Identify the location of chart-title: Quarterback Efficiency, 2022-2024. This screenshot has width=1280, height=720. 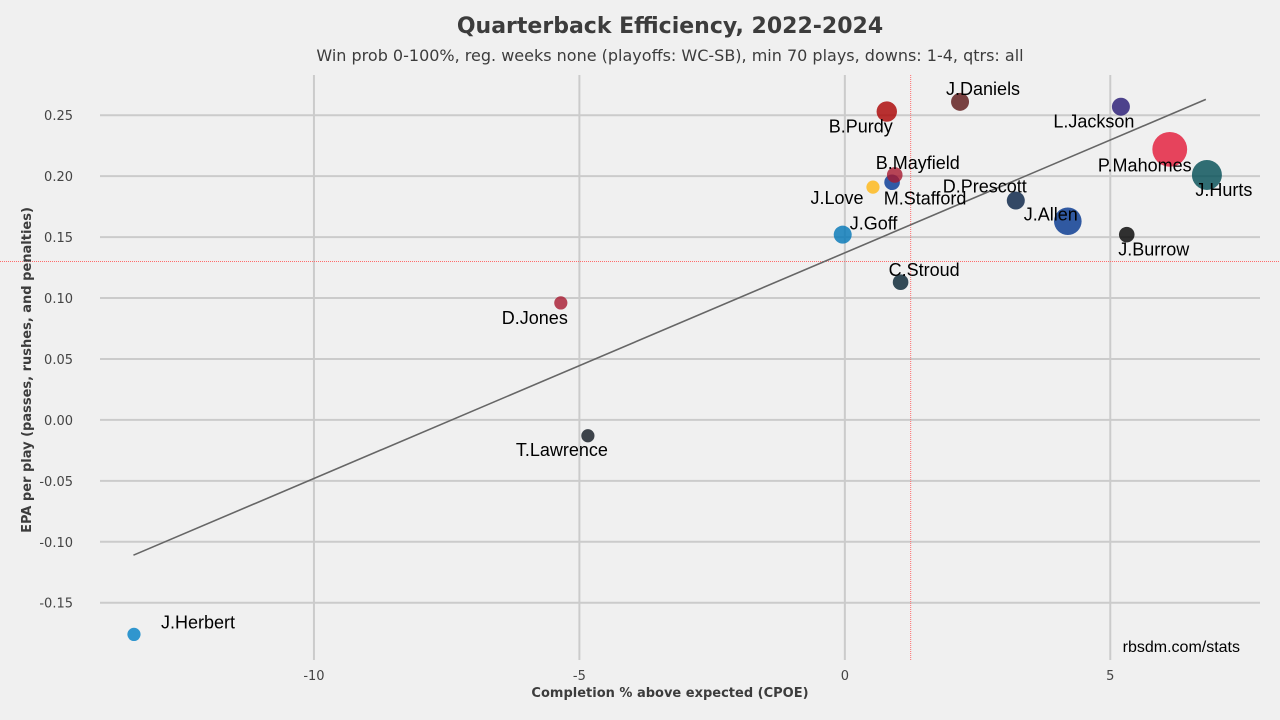
(670, 26).